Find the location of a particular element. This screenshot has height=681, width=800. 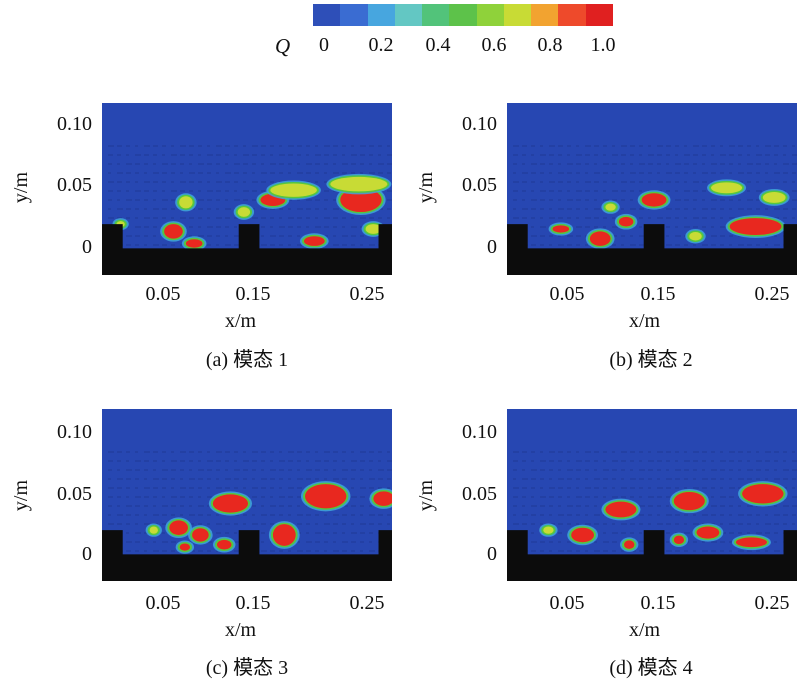

colorbar-tick: 0.2 is located at coordinates (381, 45).